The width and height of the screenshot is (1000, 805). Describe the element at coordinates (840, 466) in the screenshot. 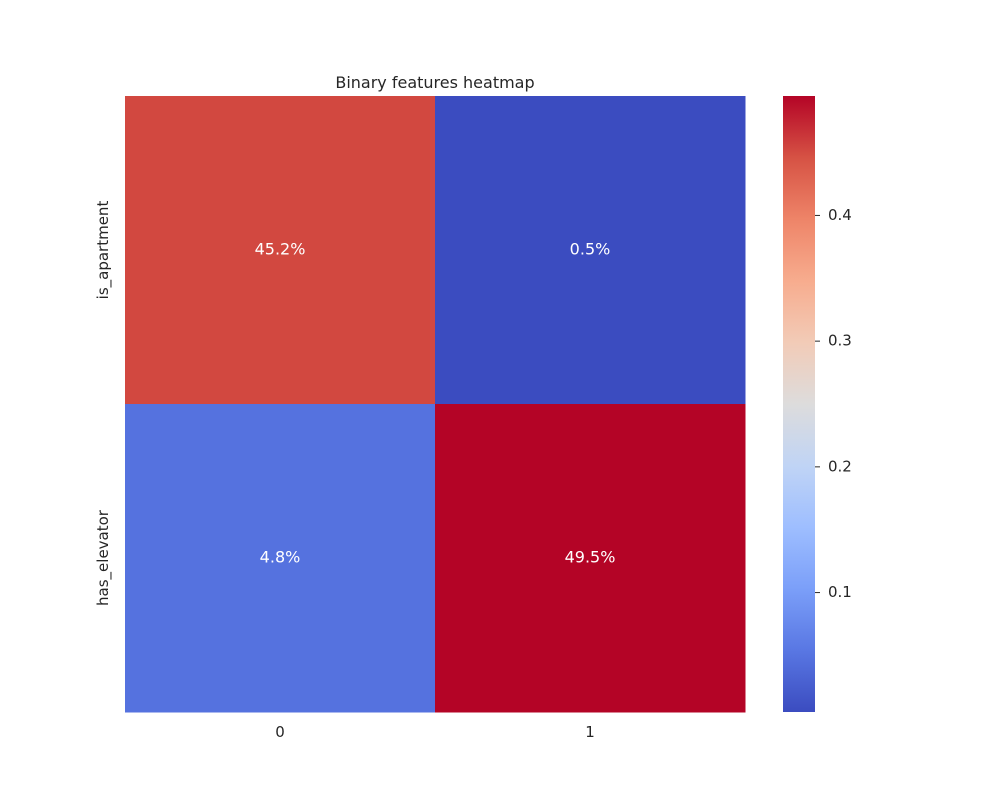

I see `colorbar-tick-label: 0.2` at that location.